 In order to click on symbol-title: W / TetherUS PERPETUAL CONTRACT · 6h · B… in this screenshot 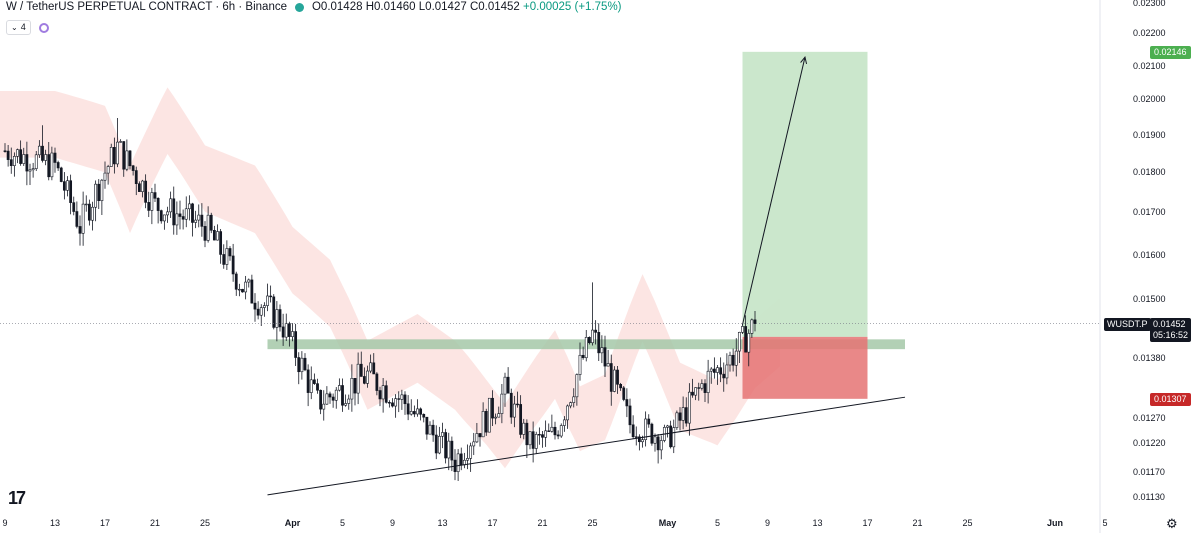, I will do `click(146, 7)`.